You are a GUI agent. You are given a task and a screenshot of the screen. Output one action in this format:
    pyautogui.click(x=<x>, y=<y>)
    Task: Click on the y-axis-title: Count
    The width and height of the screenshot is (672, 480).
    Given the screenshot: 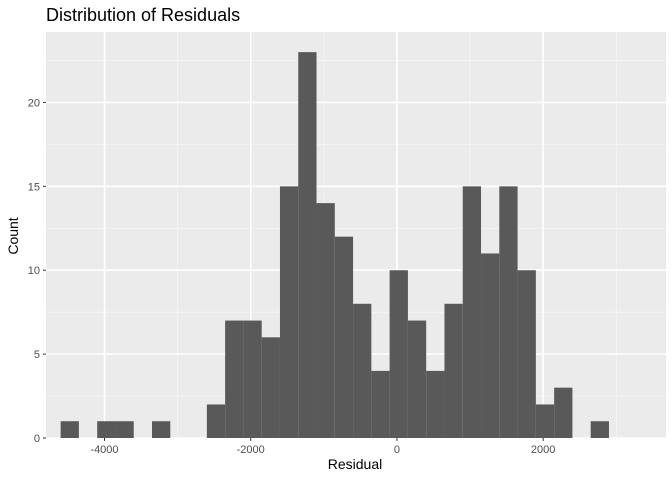 What is the action you would take?
    pyautogui.click(x=13, y=235)
    